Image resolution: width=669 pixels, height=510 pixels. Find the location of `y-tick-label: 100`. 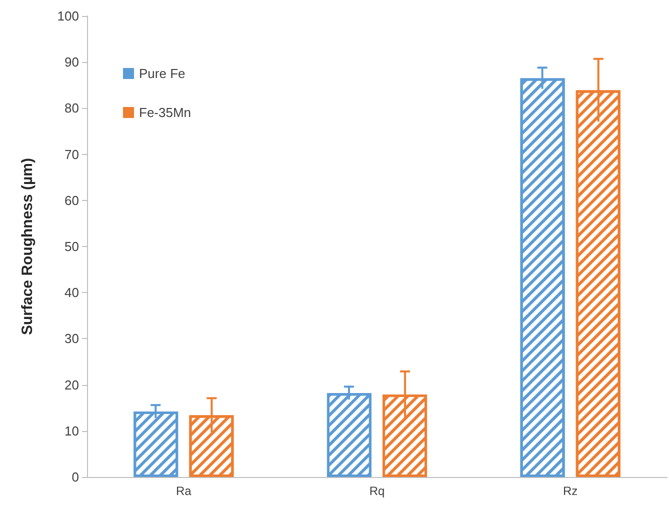

y-tick-label: 100 is located at coordinates (68, 16).